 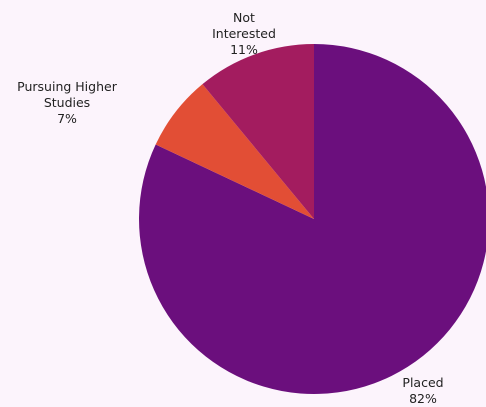 I want to click on pie-slice-pursuing-higher-studies, so click(x=234, y=151).